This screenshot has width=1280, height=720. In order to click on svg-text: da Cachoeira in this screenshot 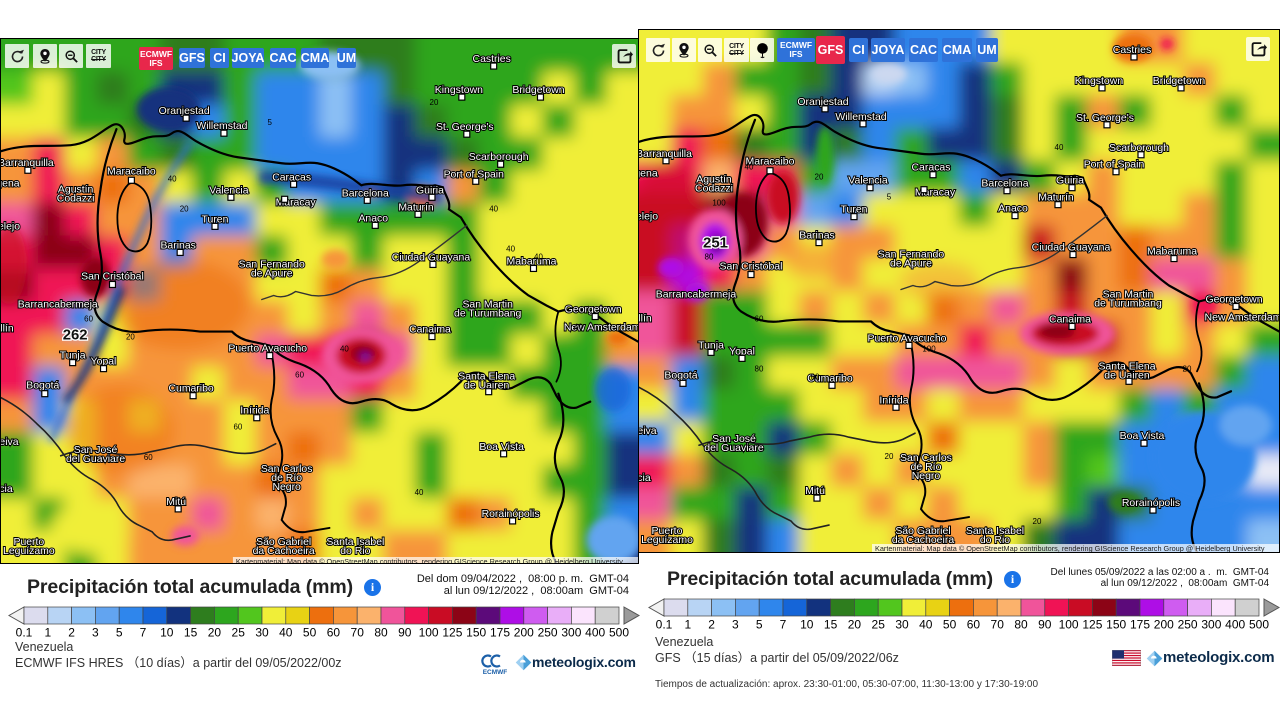, I will do `click(923, 540)`.